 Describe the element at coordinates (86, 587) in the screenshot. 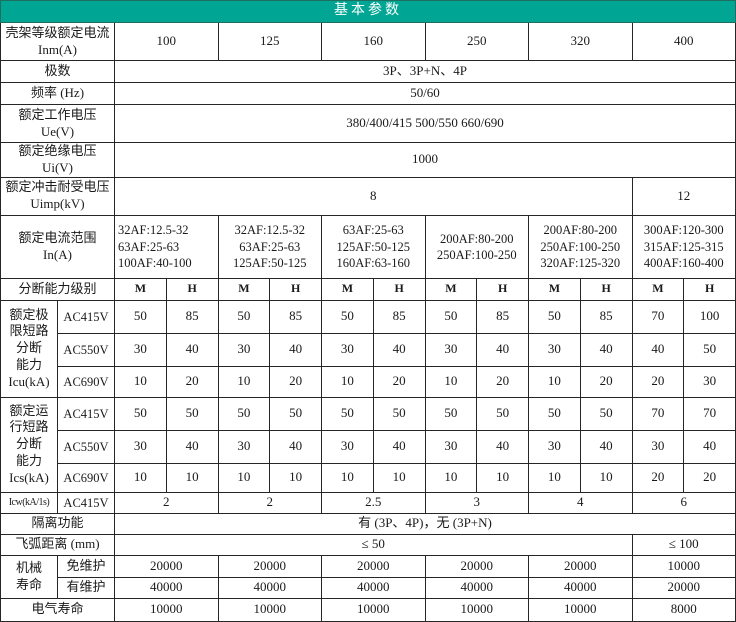

I see `mech-life-sub-label: 有维护` at that location.